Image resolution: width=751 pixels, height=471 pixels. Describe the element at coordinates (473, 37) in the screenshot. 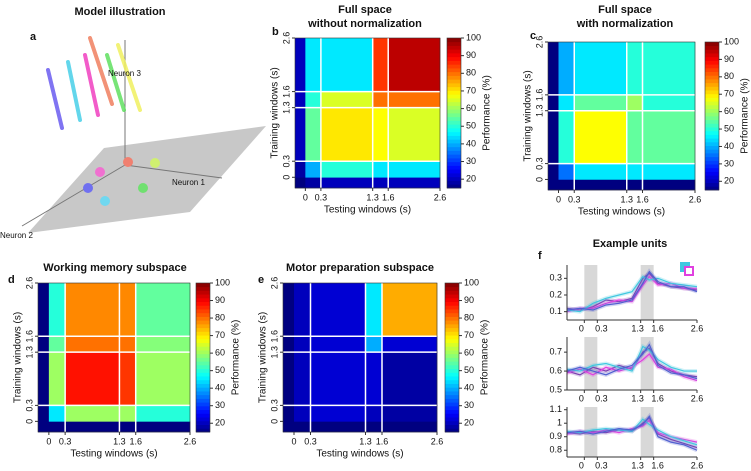

I see `colorbar-tick-label: 100` at that location.